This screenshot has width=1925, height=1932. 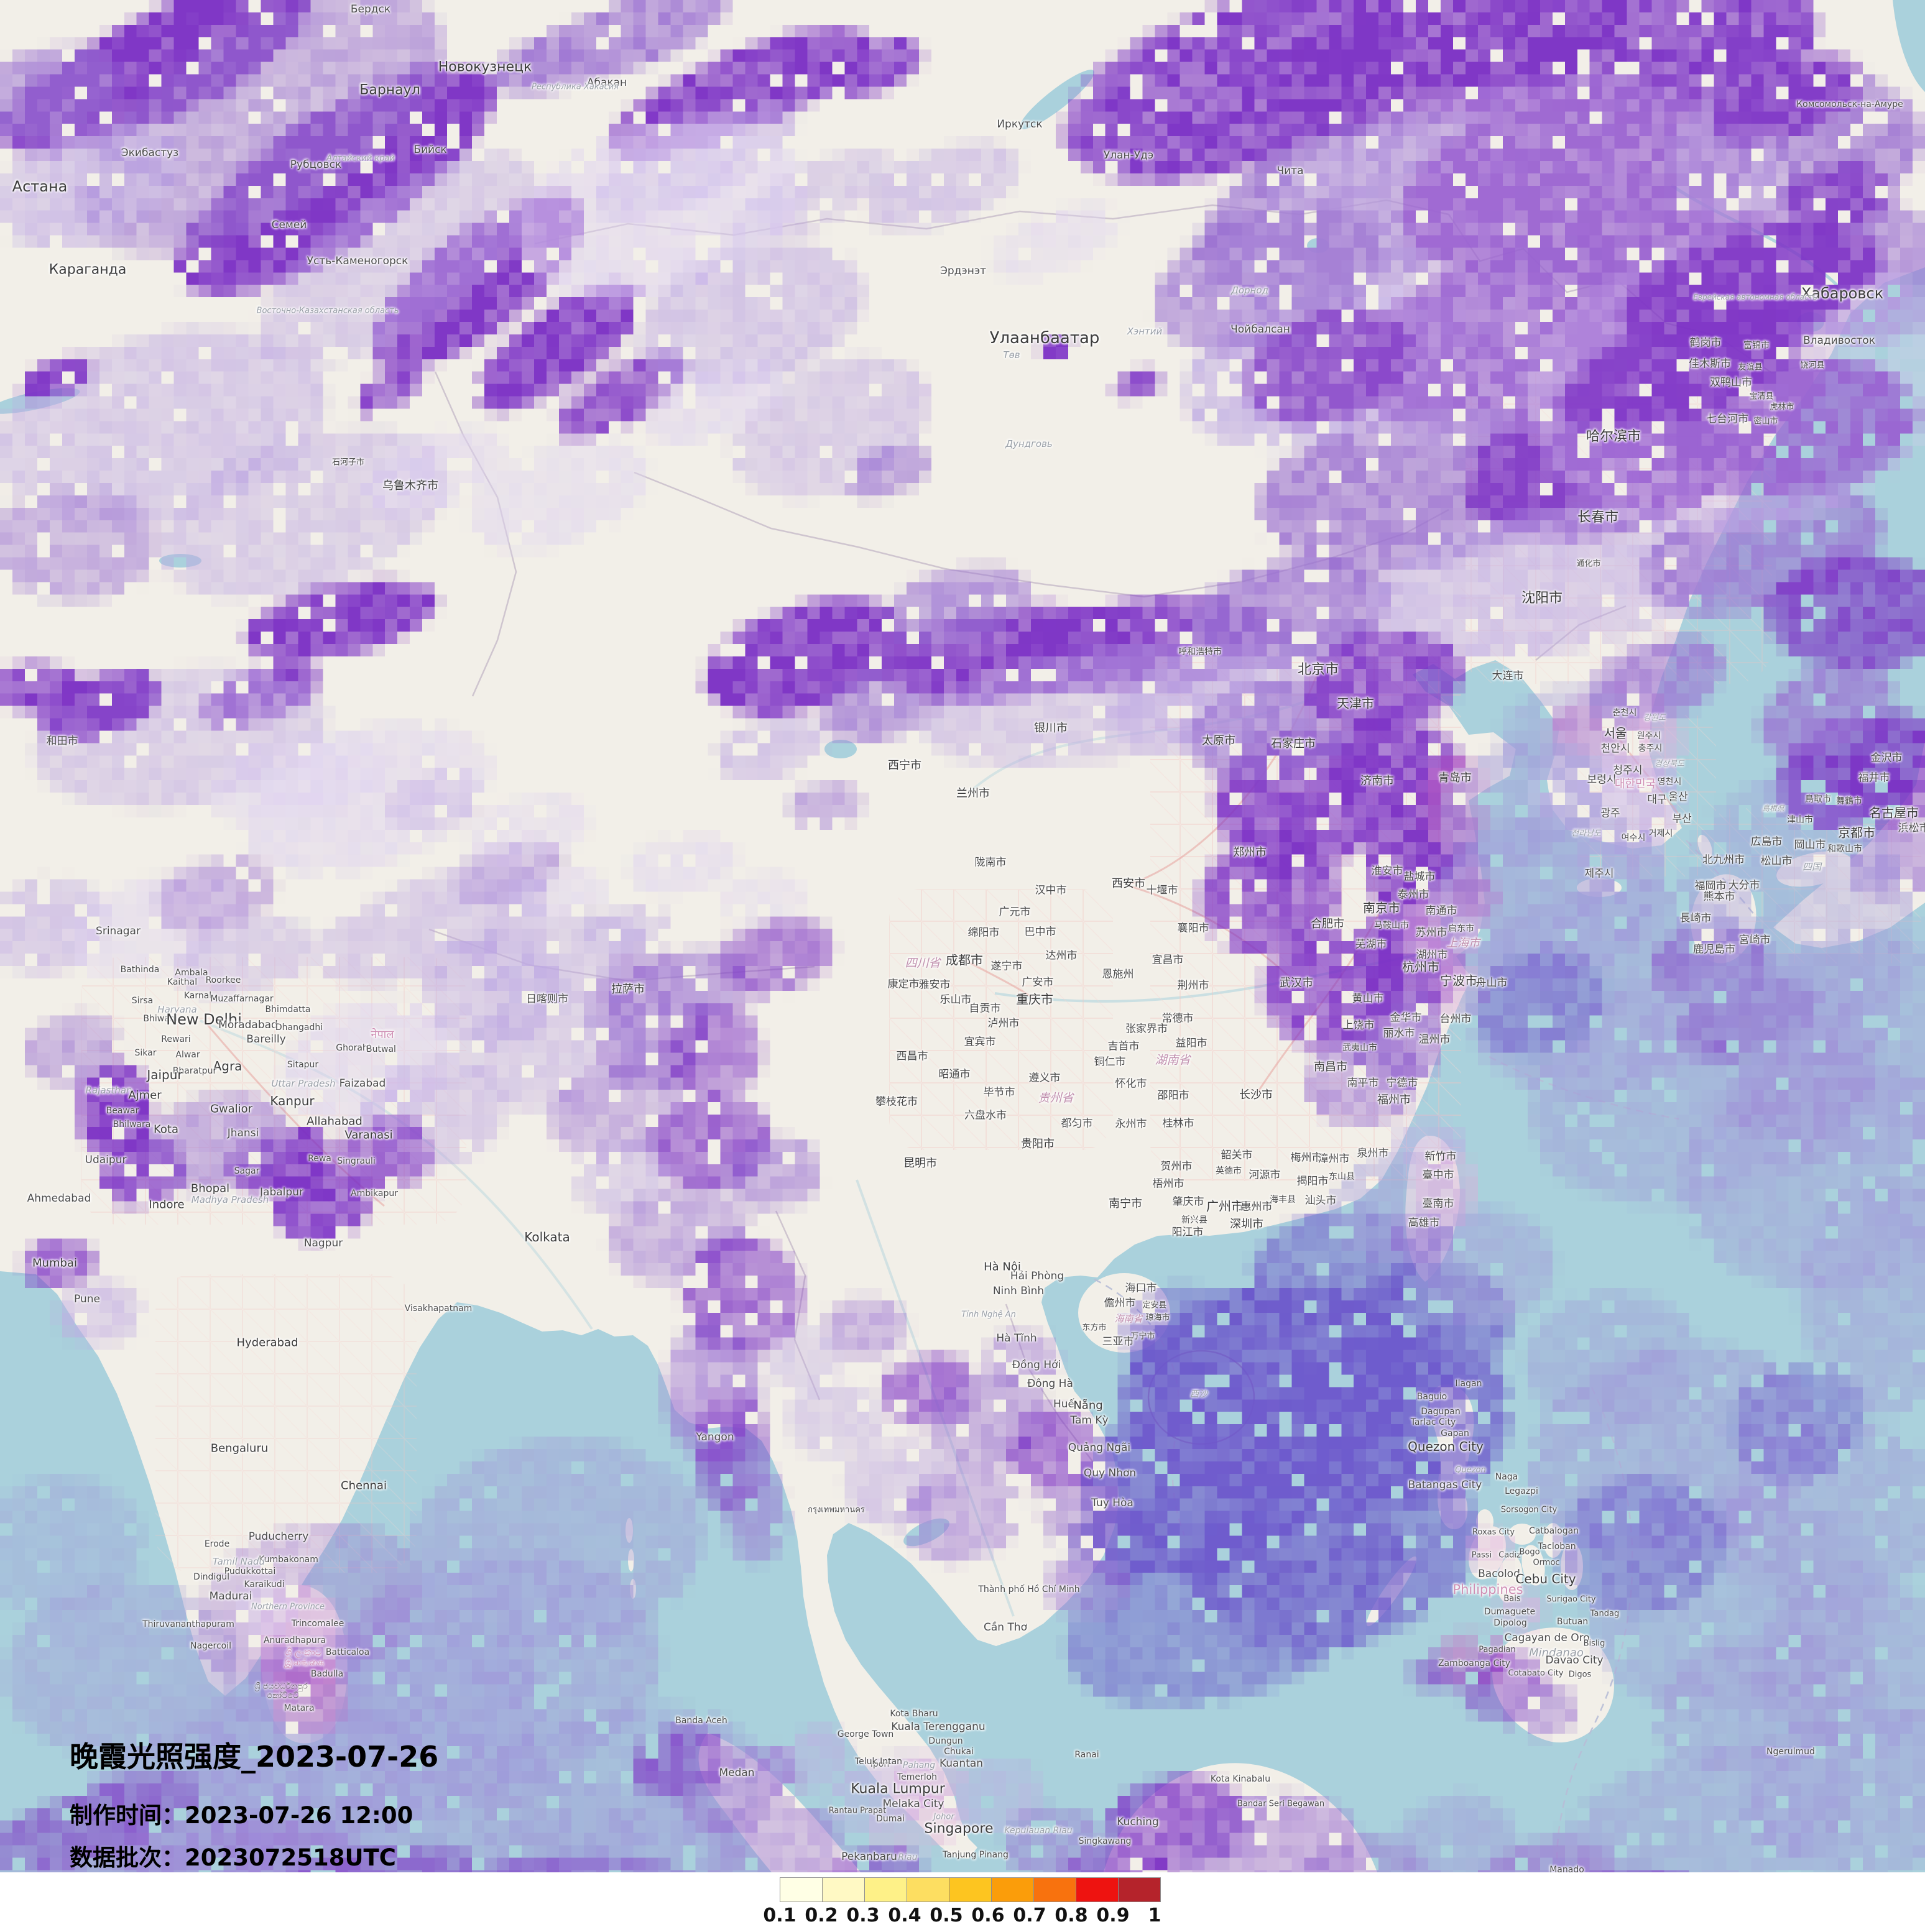 I want to click on map-label: Haryana, so click(x=177, y=1009).